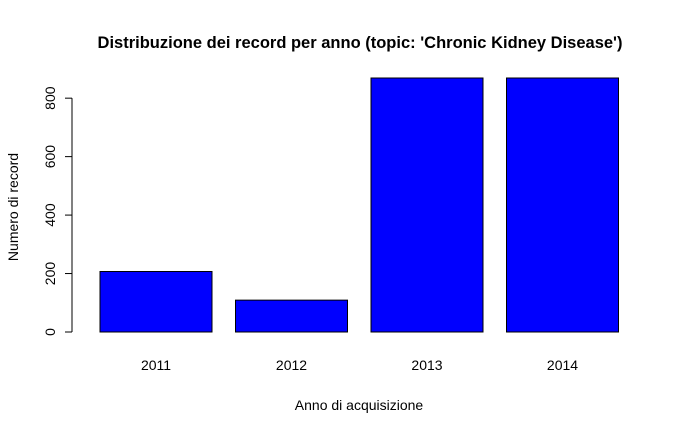 The width and height of the screenshot is (680, 433). I want to click on x-axis-label: Anno di acquisizione, so click(359, 405).